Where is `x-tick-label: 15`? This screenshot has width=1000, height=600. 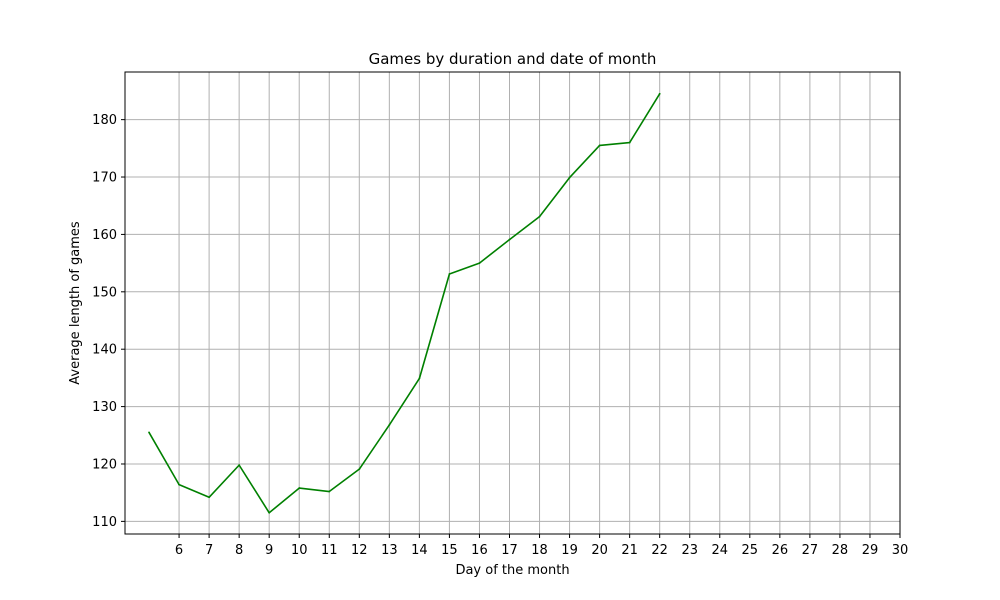 x-tick-label: 15 is located at coordinates (449, 550).